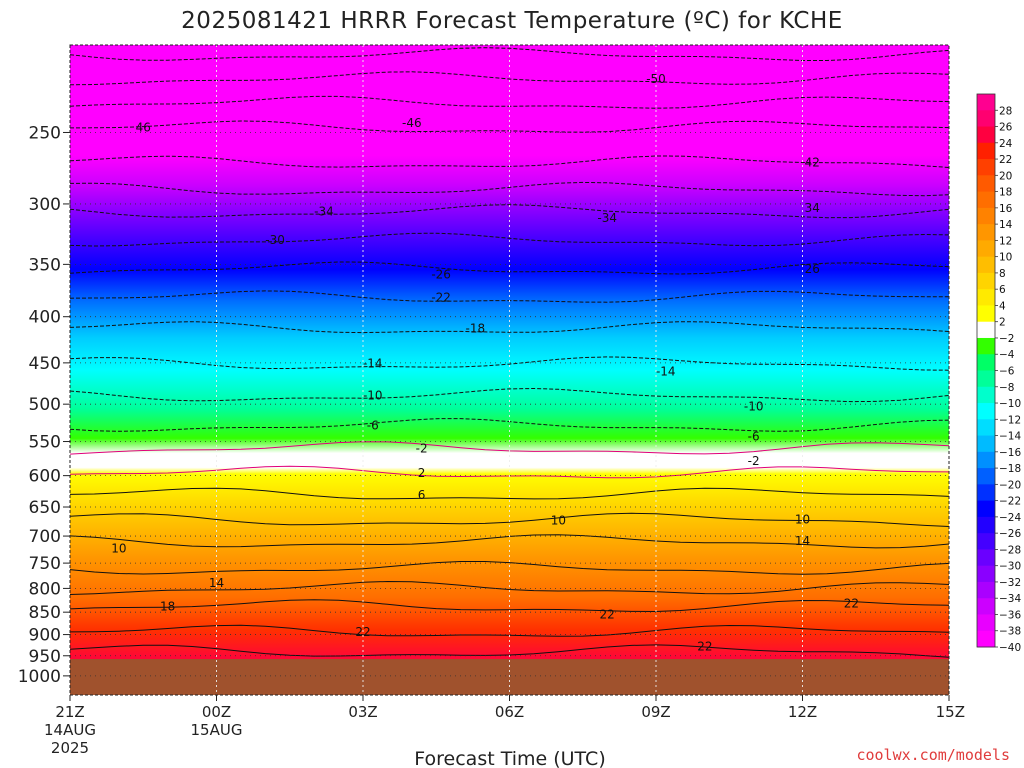 This screenshot has height=768, width=1024. I want to click on x-tick-label: 09Z, so click(655, 712).